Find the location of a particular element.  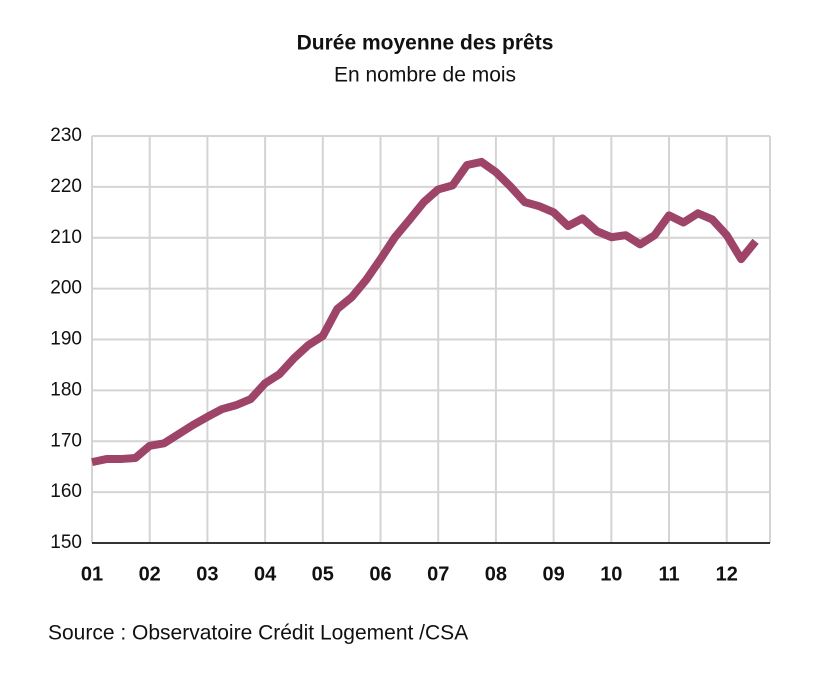

y-tick-label: 170 is located at coordinates (66, 440).